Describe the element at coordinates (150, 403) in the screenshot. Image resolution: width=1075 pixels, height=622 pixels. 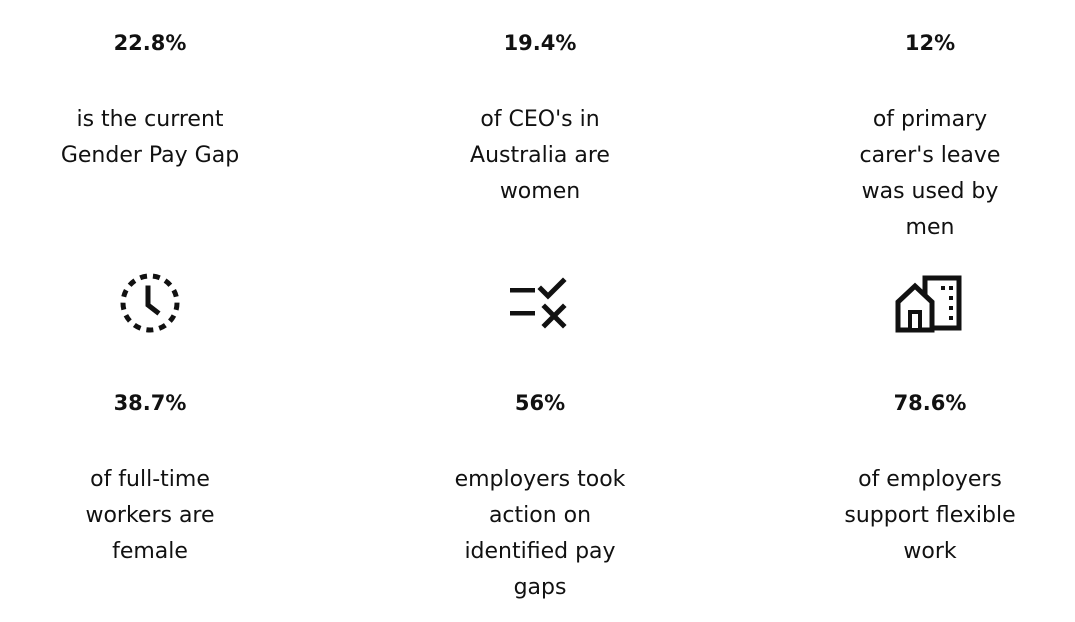
I see `stat-value: 38.7%` at that location.